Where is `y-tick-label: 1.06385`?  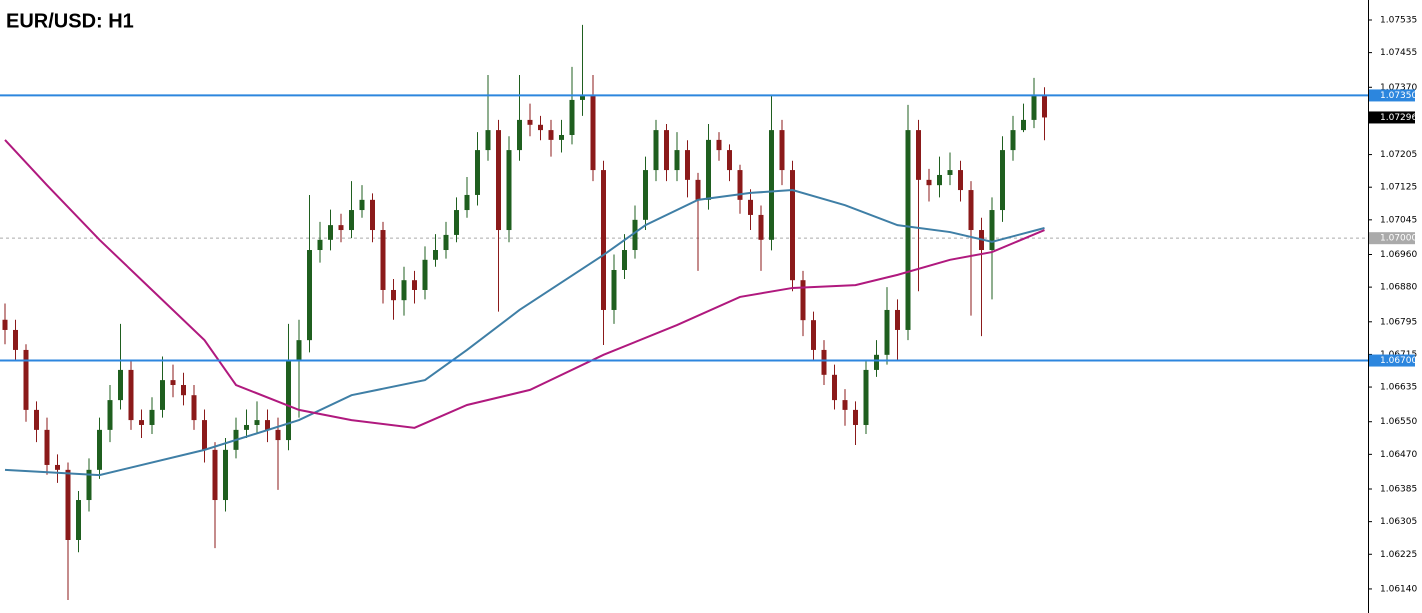
y-tick-label: 1.06385 is located at coordinates (1398, 490).